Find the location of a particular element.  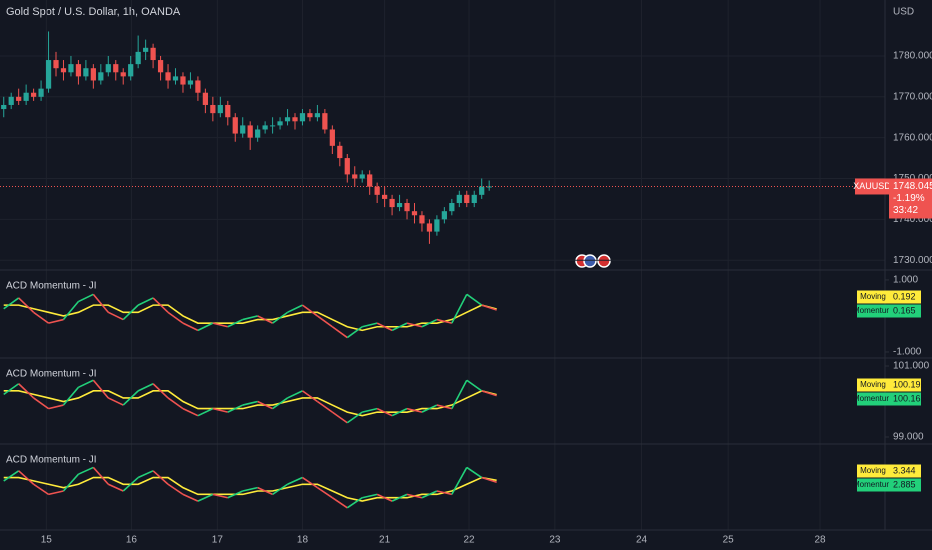

x-tick-label: 22 is located at coordinates (469, 540).